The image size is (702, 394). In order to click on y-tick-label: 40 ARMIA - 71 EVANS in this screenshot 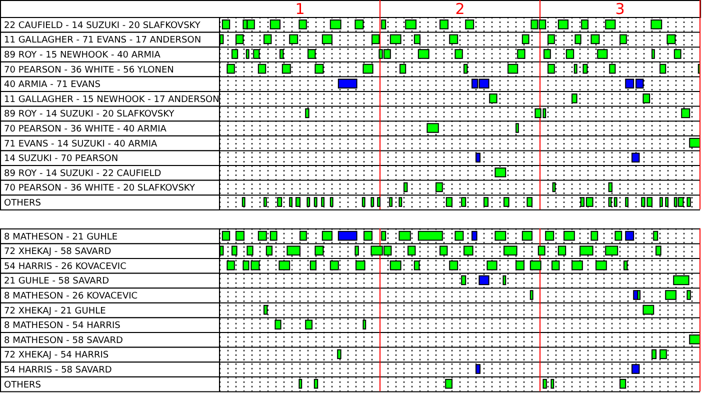, I will do `click(52, 85)`.